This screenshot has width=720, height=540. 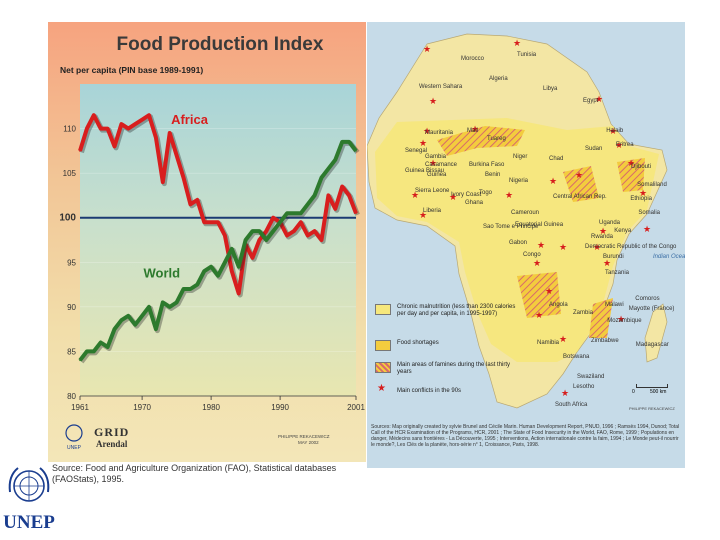 What do you see at coordinates (623, 231) in the screenshot?
I see `map-label-kenya: Kenya` at bounding box center [623, 231].